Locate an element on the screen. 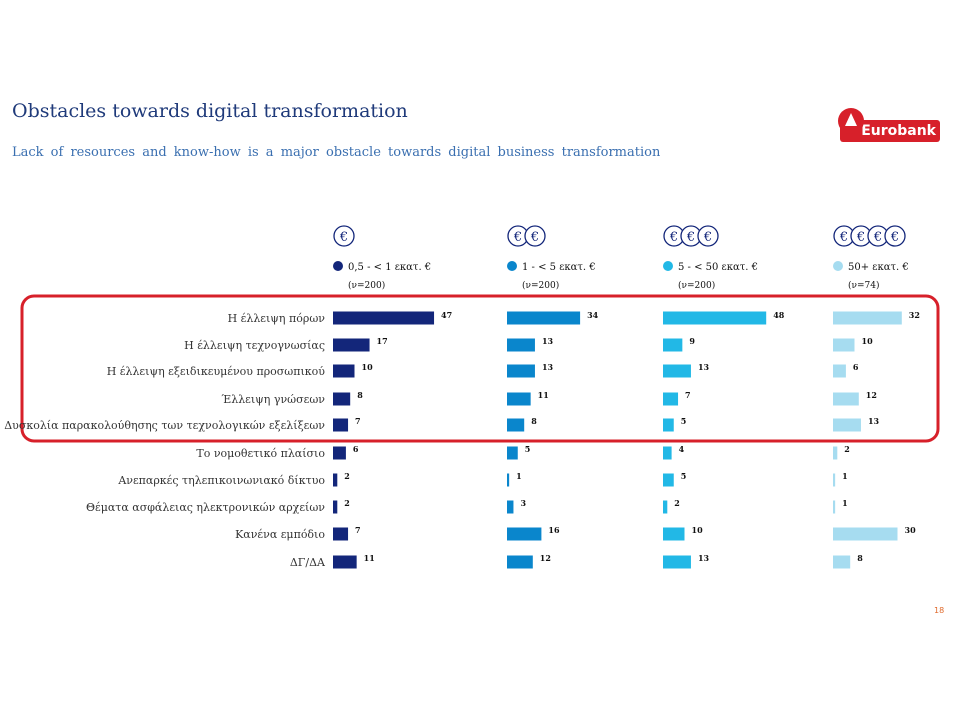  data-label: 9 is located at coordinates (692, 341).